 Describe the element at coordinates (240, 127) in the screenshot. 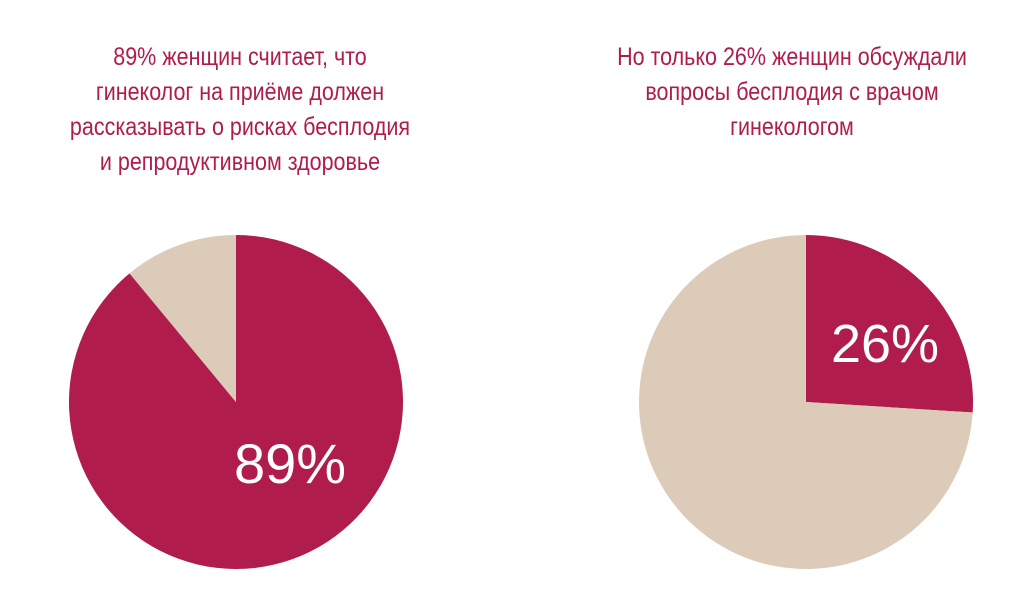

I see `chart-title-line: рассказывать о рисках бесплодия` at that location.